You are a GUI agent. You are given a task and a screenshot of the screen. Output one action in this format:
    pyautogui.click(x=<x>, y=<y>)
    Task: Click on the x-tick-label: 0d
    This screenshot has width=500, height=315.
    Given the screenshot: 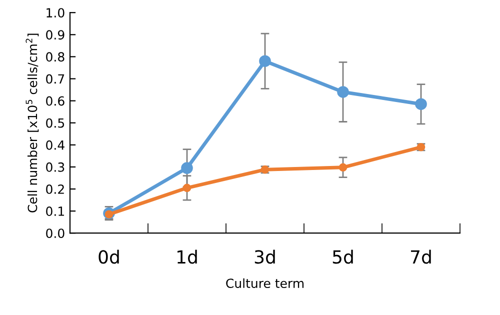 What is the action you would take?
    pyautogui.click(x=108, y=257)
    